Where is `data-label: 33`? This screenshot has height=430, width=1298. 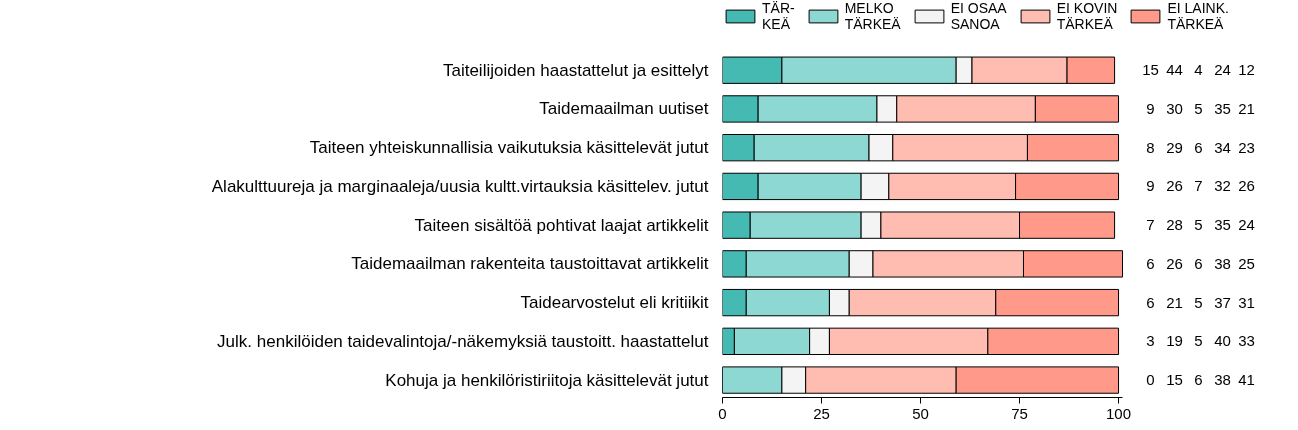
data-label: 33 is located at coordinates (1246, 341).